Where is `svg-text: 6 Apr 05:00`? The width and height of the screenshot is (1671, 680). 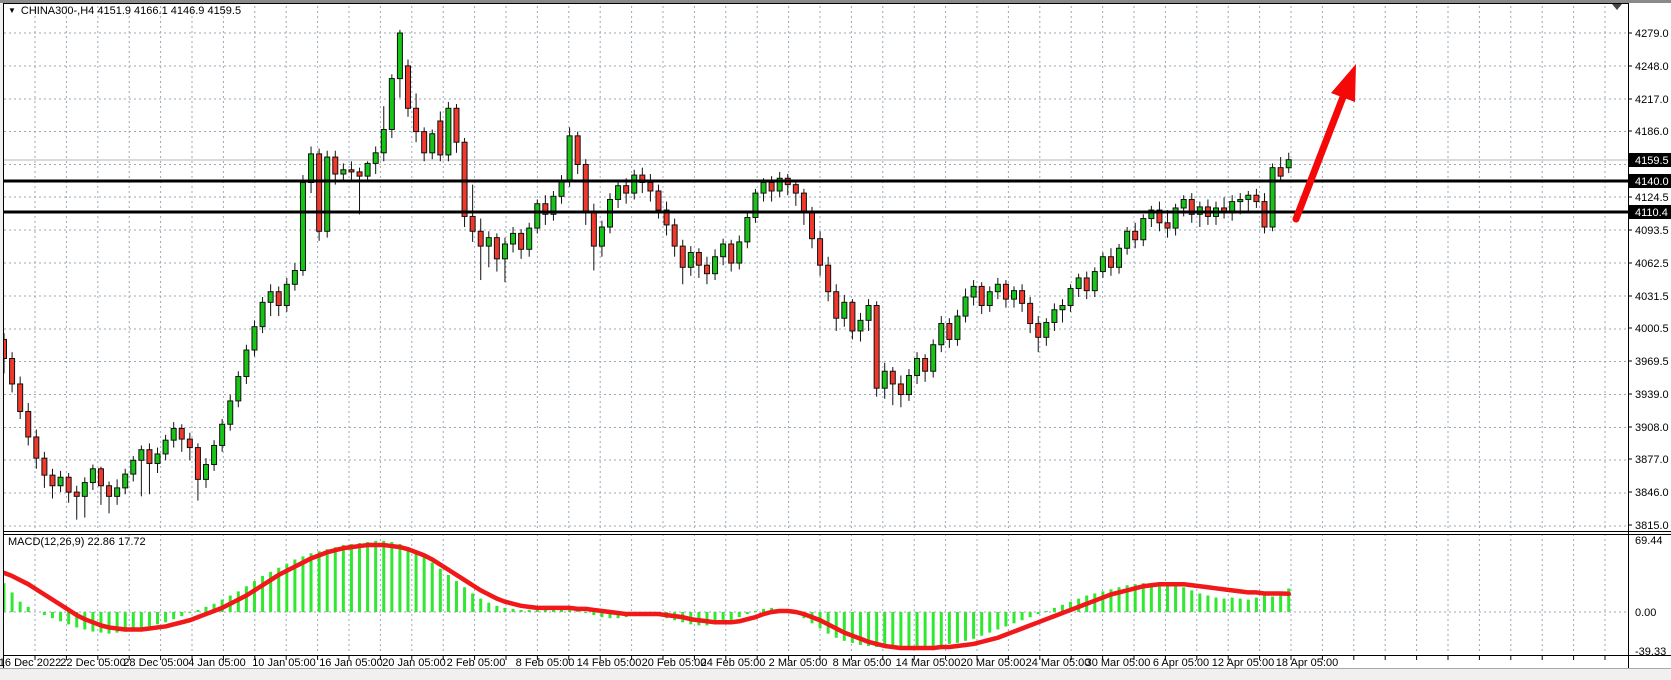
svg-text: 6 Apr 05:00 is located at coordinates (1181, 663).